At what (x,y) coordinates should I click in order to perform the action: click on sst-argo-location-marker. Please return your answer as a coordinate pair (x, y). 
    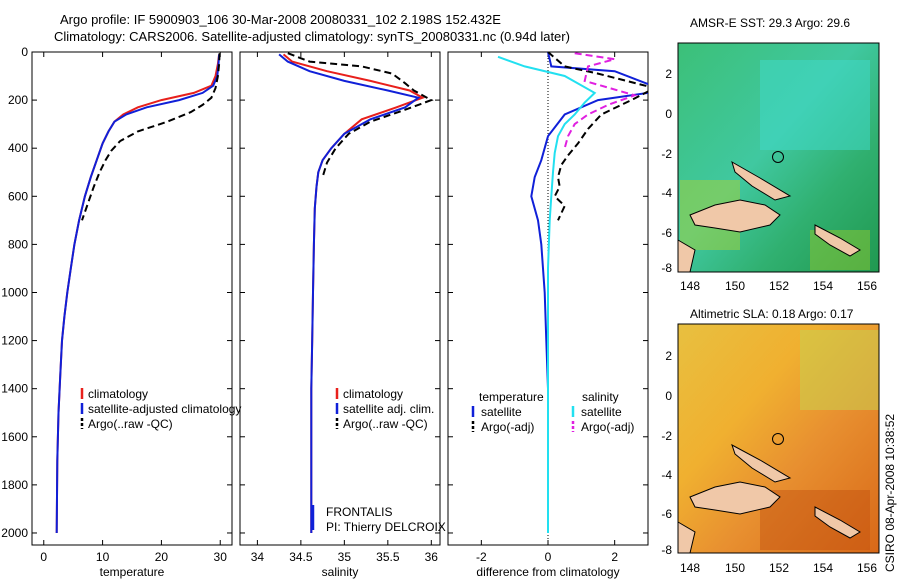
    Looking at the image, I should click on (778, 157).